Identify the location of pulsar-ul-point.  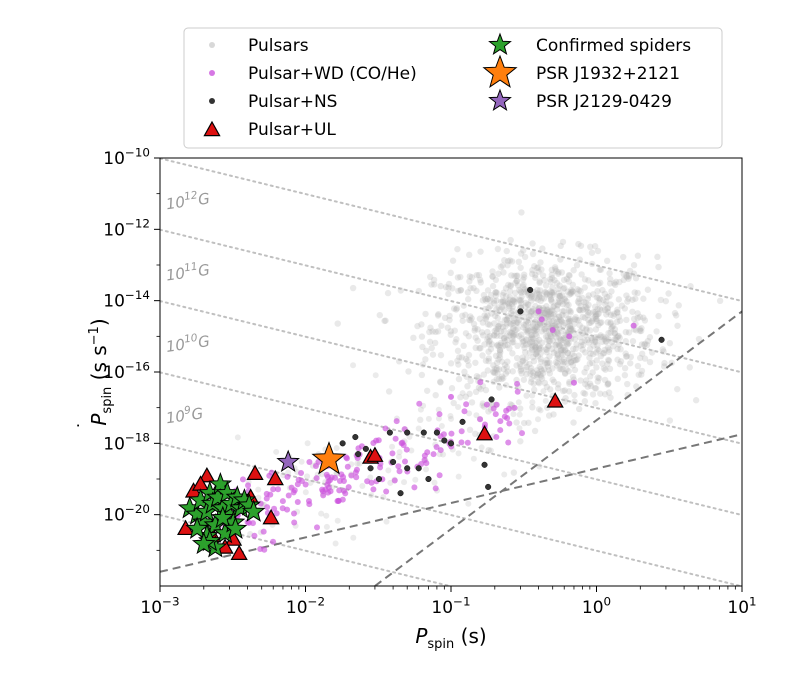
(239, 552).